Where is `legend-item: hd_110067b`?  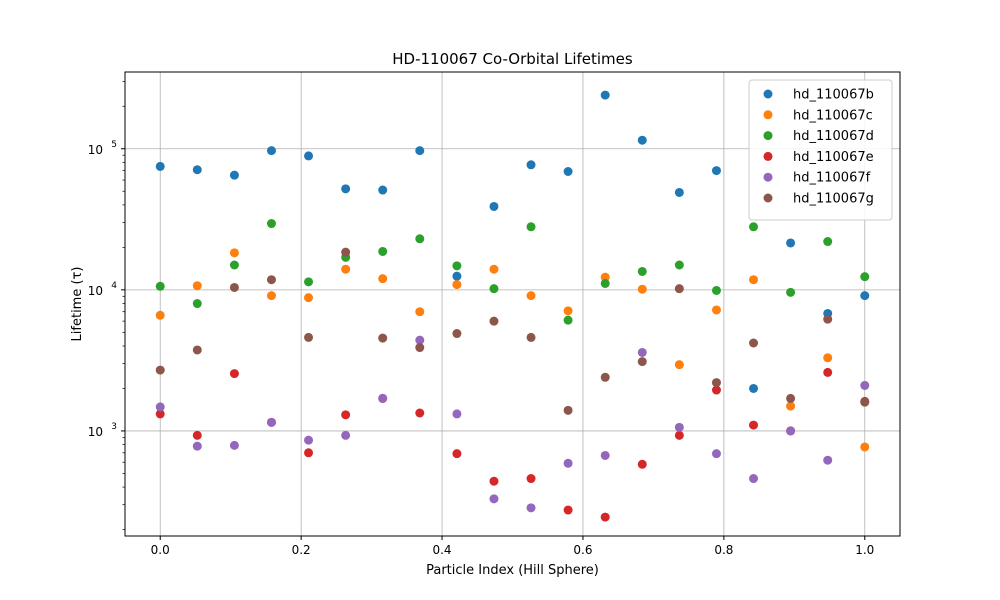 legend-item: hd_110067b is located at coordinates (818, 95).